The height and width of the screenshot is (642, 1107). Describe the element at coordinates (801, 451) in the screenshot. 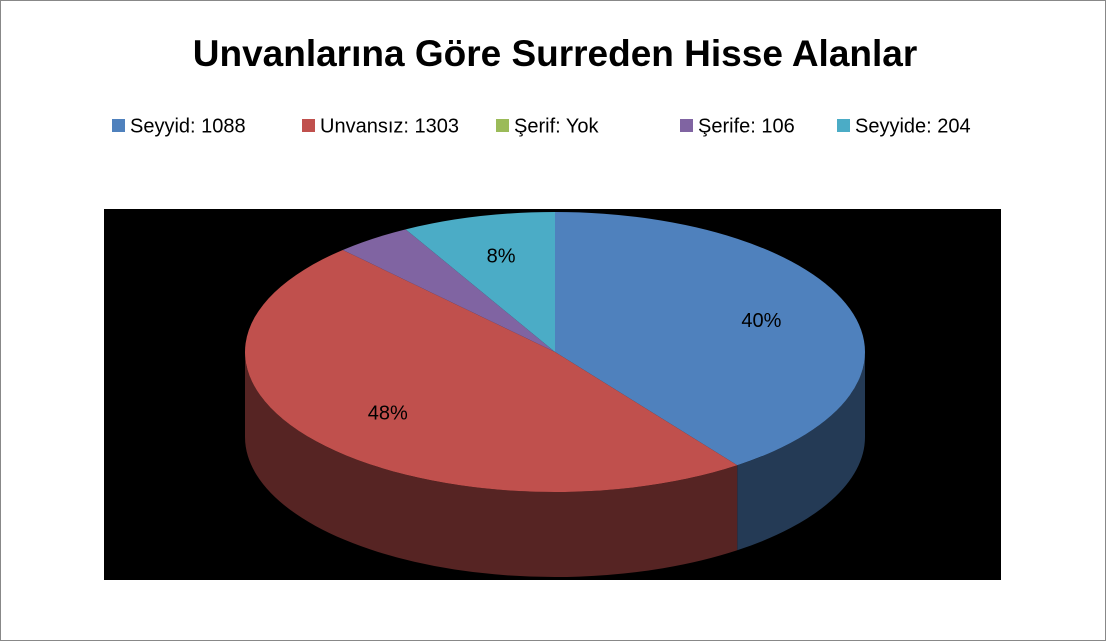

I see `slice-side` at that location.